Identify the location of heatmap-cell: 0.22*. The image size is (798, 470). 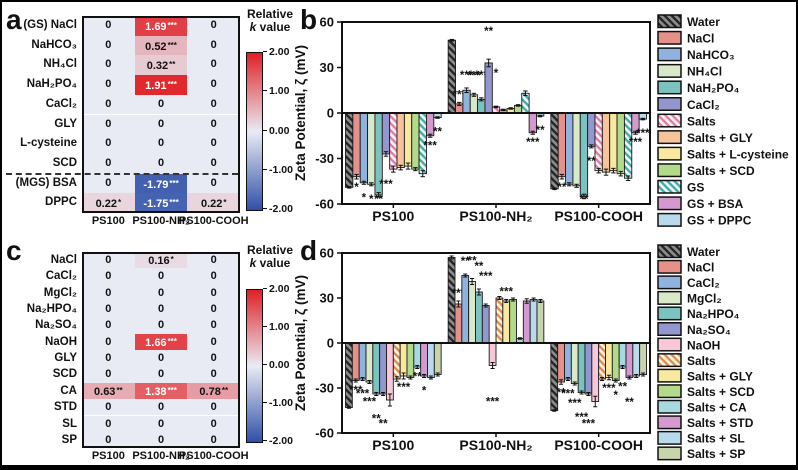
(214, 203).